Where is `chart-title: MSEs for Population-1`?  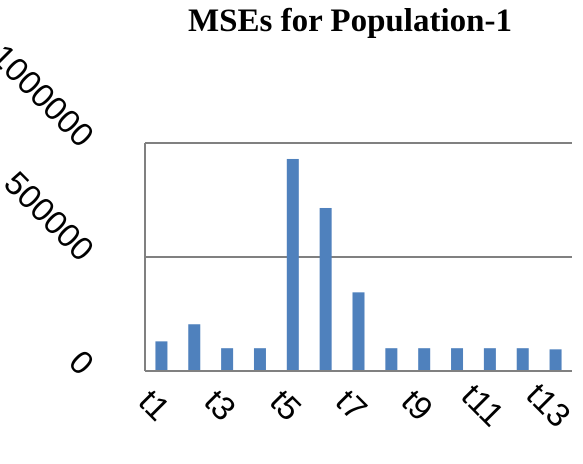 chart-title: MSEs for Population-1 is located at coordinates (350, 21).